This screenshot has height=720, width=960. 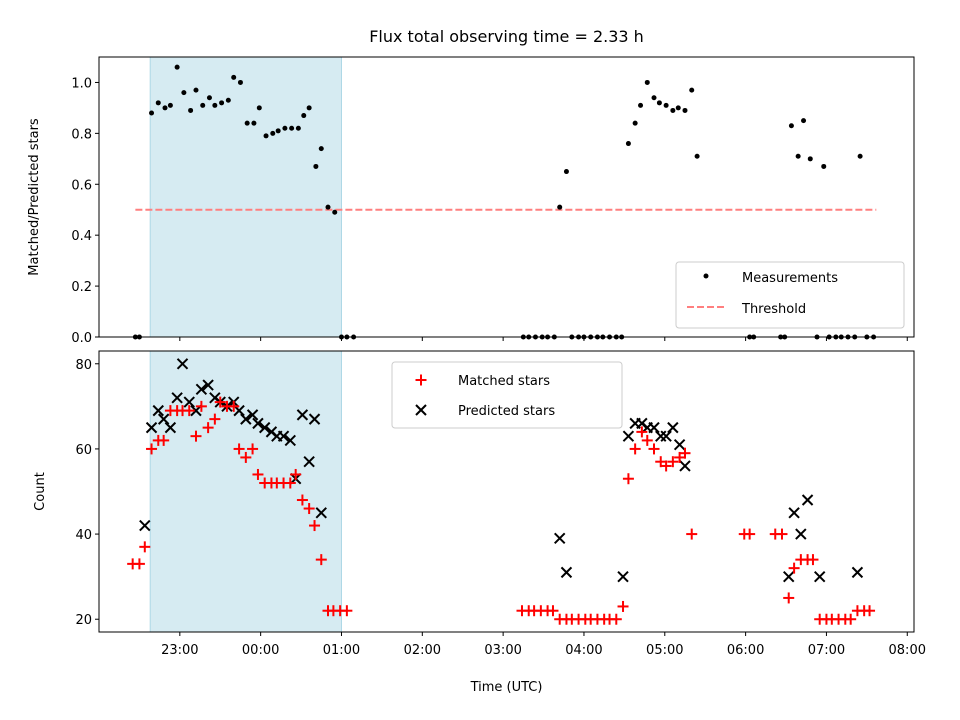 What do you see at coordinates (422, 650) in the screenshot?
I see `x-tick-label: 02:00` at bounding box center [422, 650].